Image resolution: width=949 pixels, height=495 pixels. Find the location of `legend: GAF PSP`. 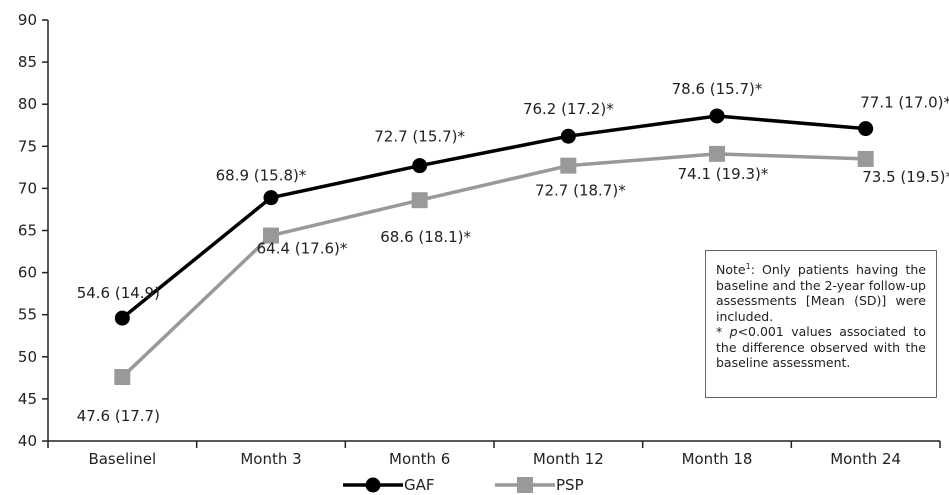

legend: GAF PSP is located at coordinates (463, 485).